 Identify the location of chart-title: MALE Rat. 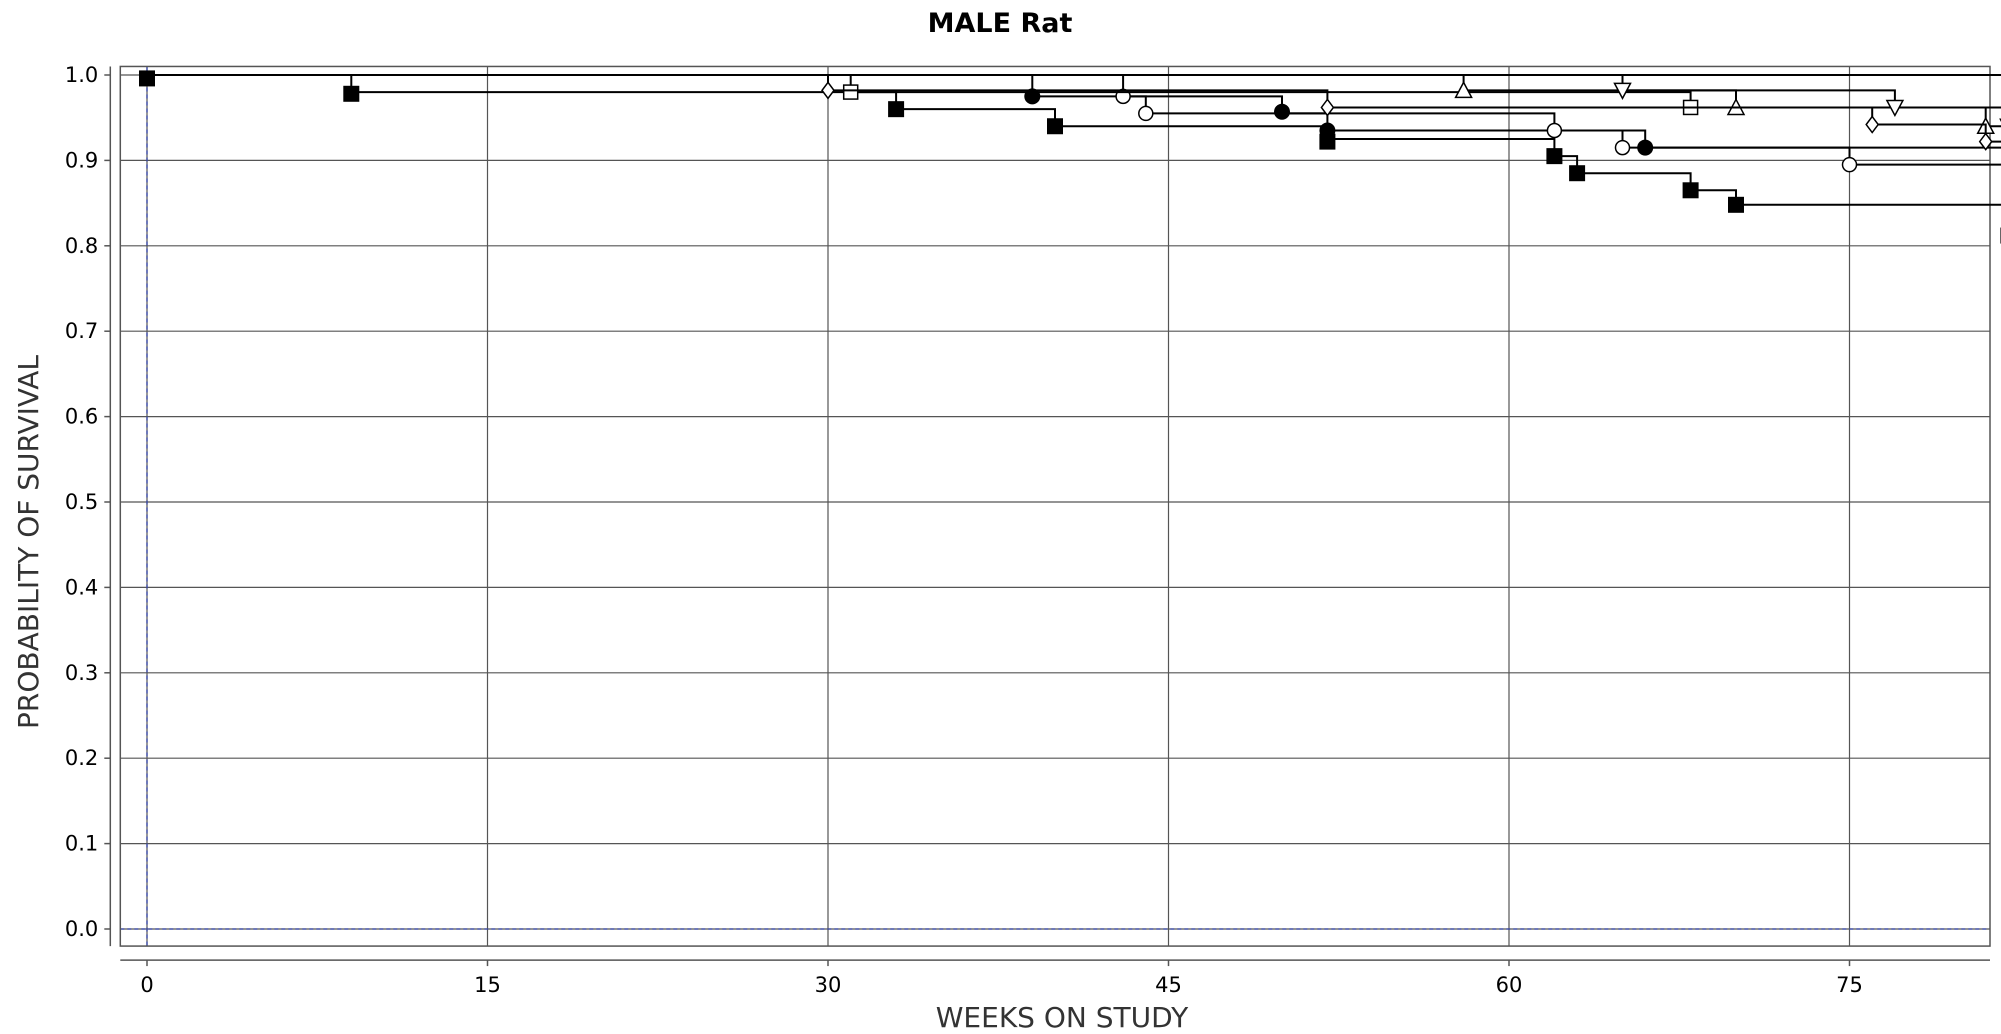
(1000, 23).